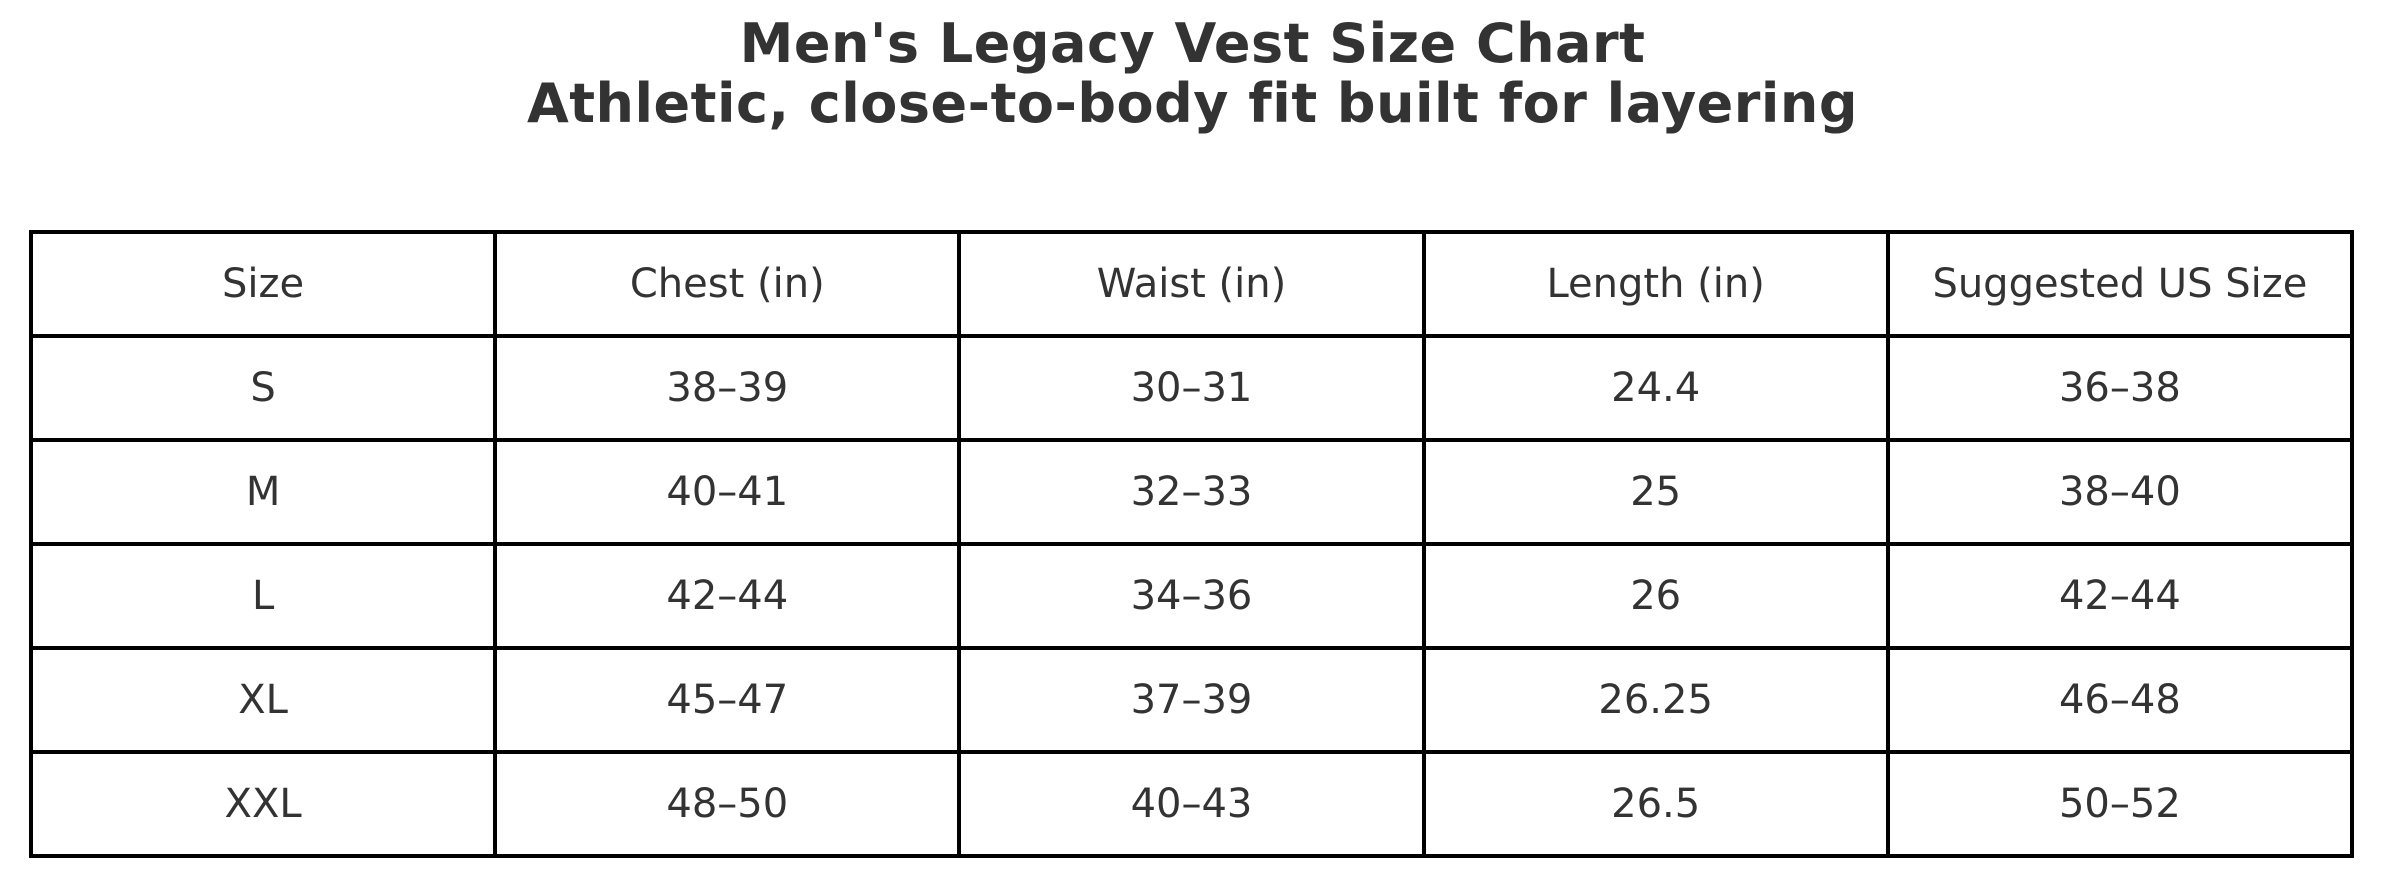  I want to click on cell-m-waist-in: 32–33, so click(1191, 492).